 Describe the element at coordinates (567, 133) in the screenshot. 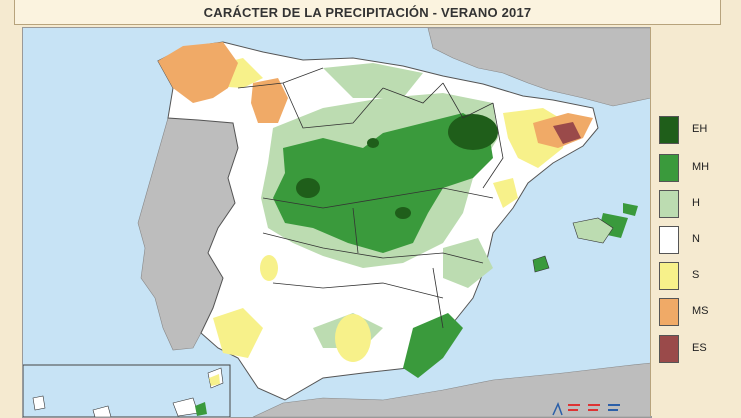

I see `extremely-dry-zone` at that location.